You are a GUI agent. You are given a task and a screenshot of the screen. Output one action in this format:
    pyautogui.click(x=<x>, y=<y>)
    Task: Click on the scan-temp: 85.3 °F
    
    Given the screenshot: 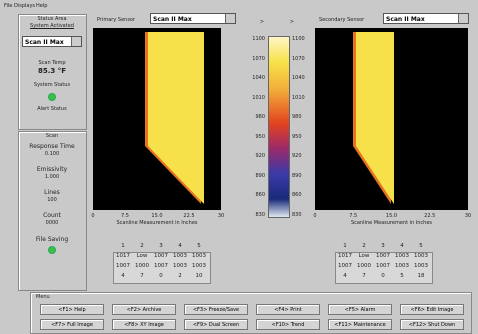 What is the action you would take?
    pyautogui.click(x=52, y=71)
    